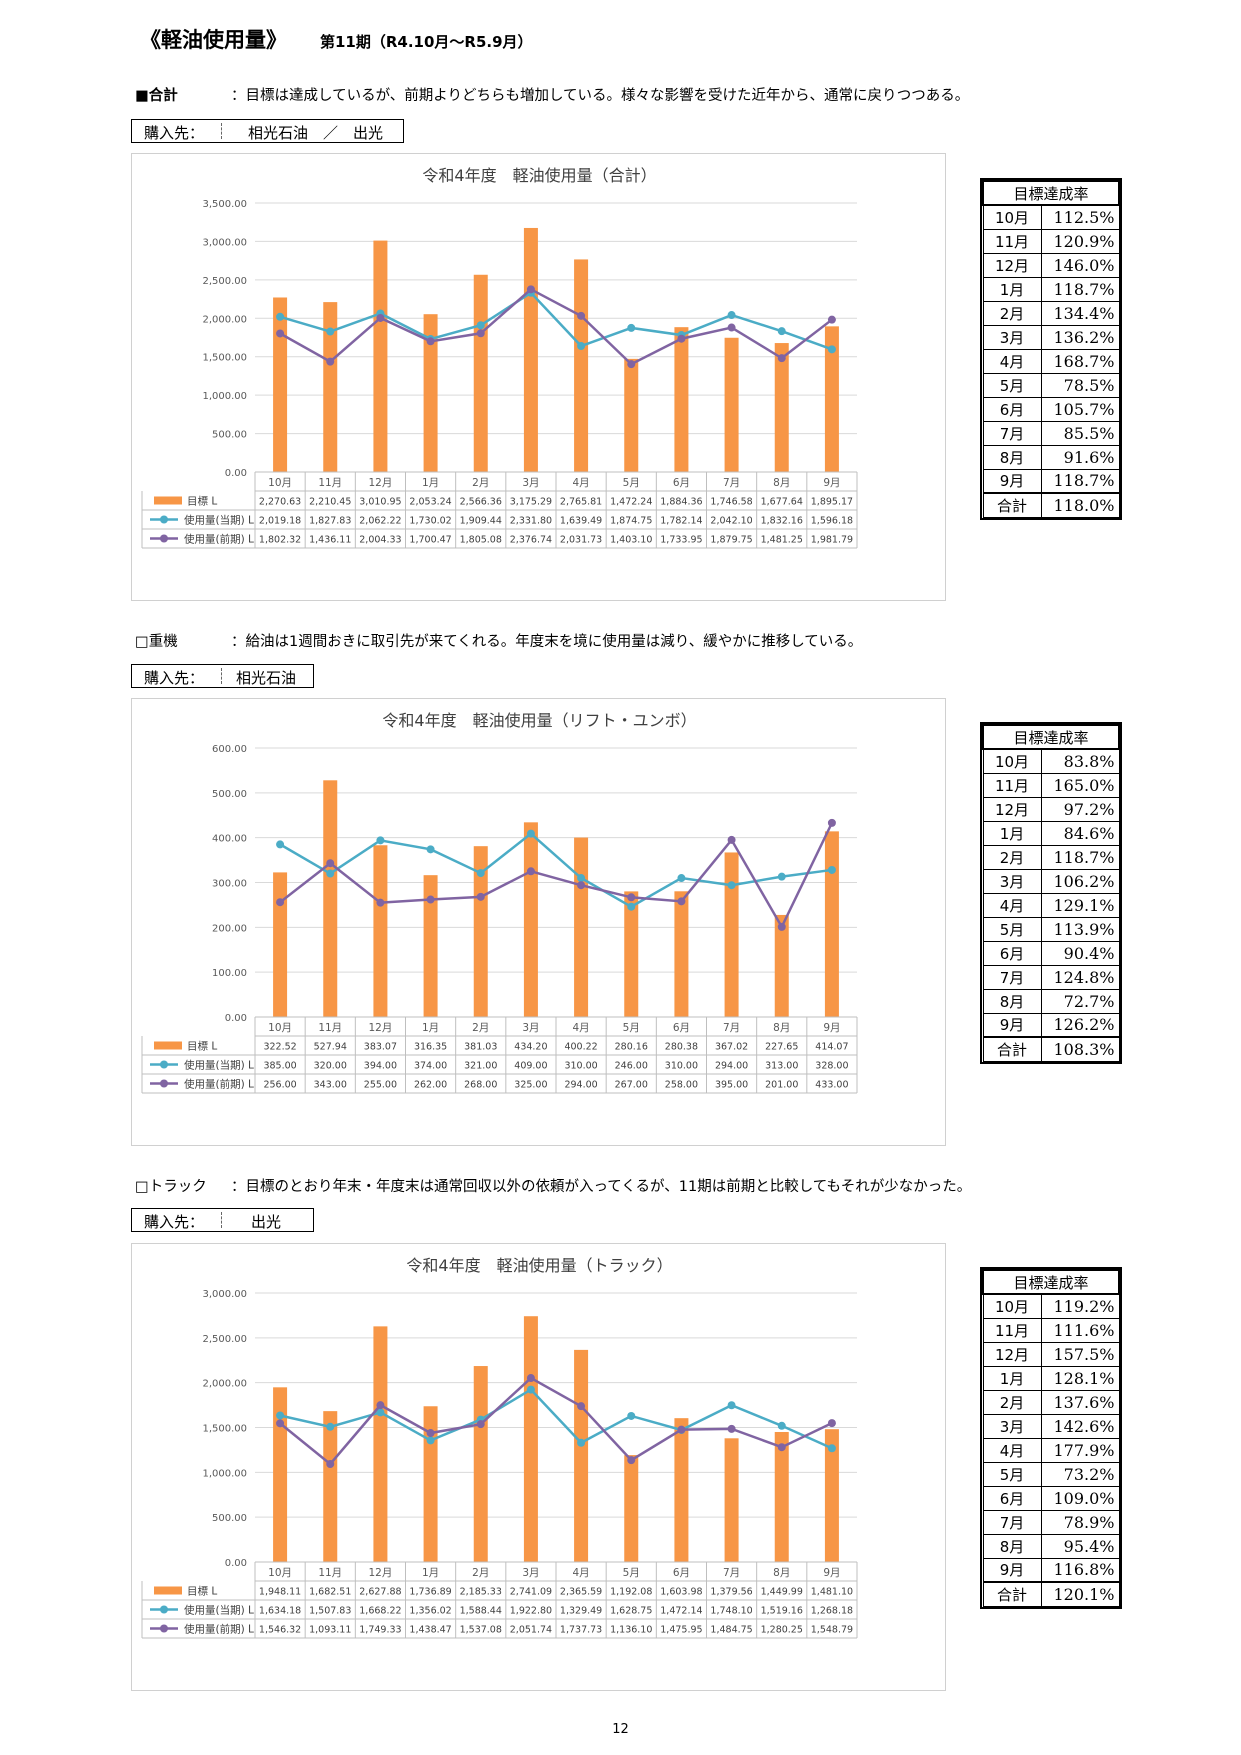  What do you see at coordinates (539, 720) in the screenshot?
I see `chart-title: 令和4年度 軽油使用量（リフト・ユンボ）` at bounding box center [539, 720].